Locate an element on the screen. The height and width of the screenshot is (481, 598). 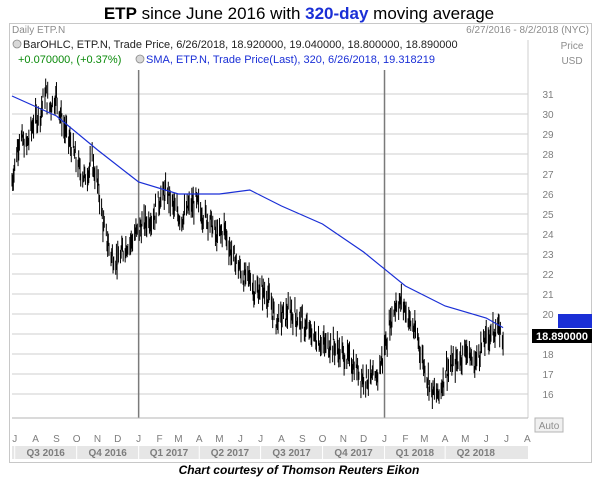
y-tick-label: 31 is located at coordinates (548, 95).